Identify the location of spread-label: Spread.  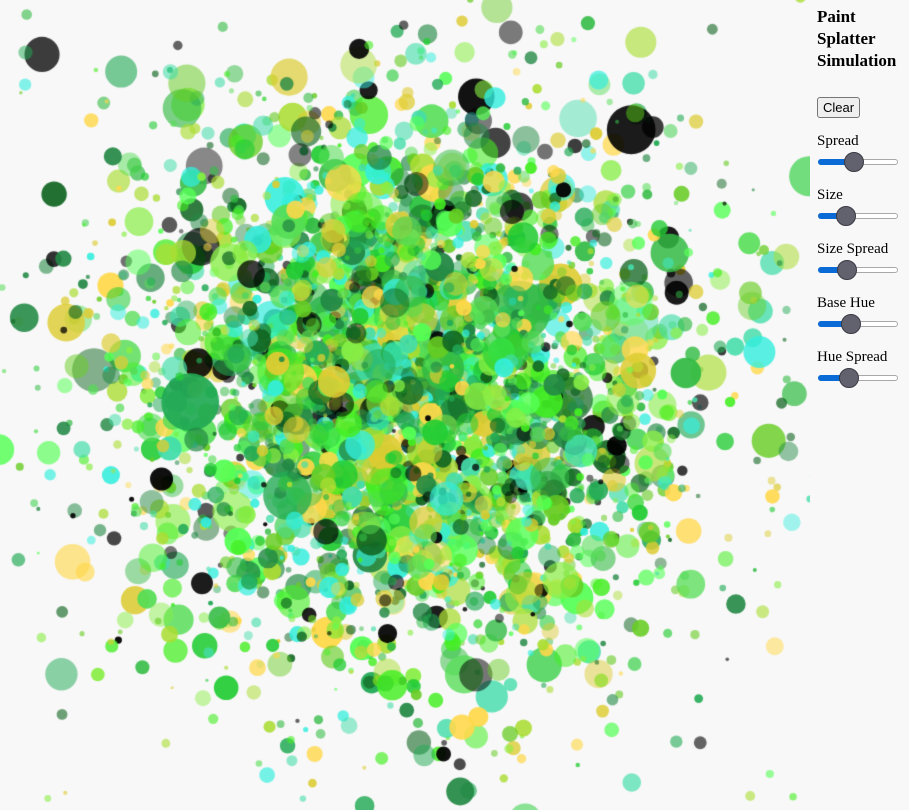
(838, 141).